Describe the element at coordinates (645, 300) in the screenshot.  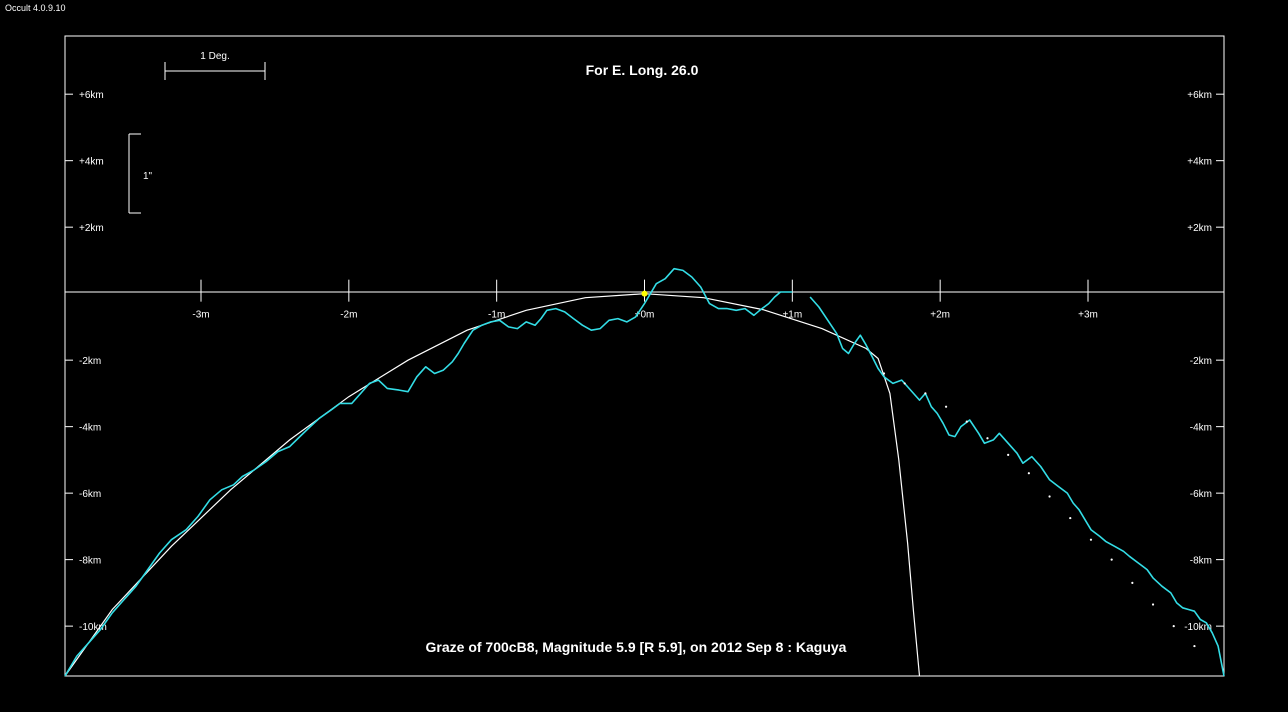
I see `x-axis-ticks: -3m -2m -1m +0m +1m +2m +3m` at that location.